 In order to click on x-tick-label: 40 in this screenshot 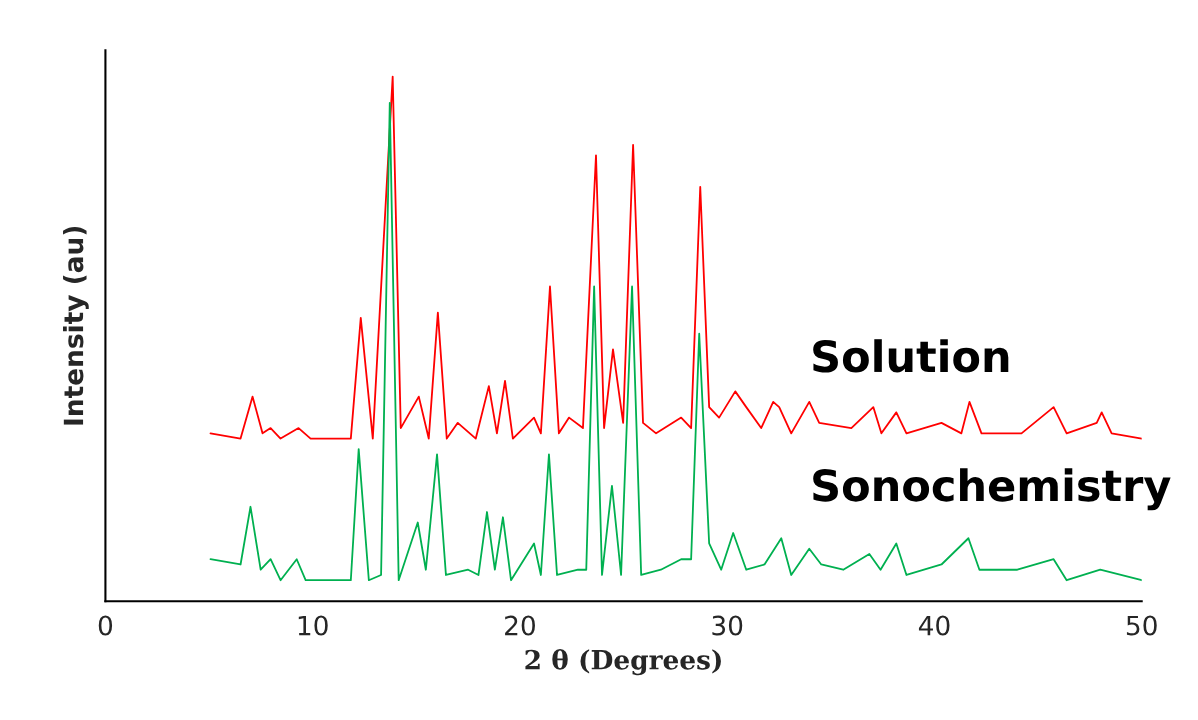, I will do `click(934, 625)`.